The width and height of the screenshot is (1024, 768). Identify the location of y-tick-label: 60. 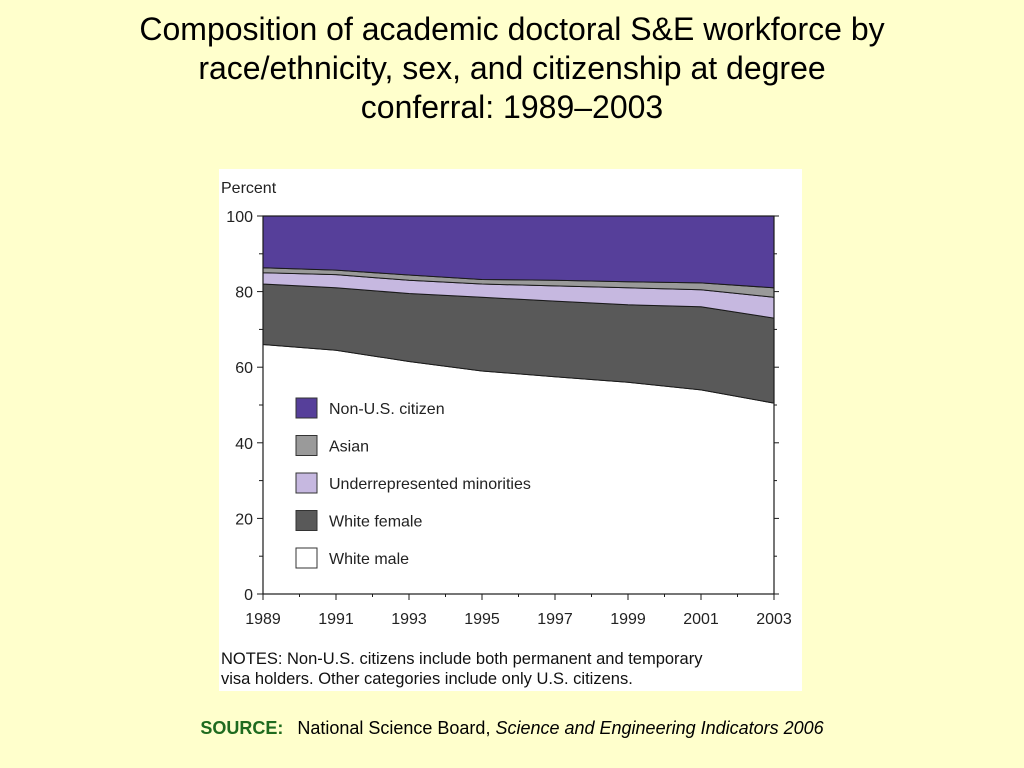
(244, 368).